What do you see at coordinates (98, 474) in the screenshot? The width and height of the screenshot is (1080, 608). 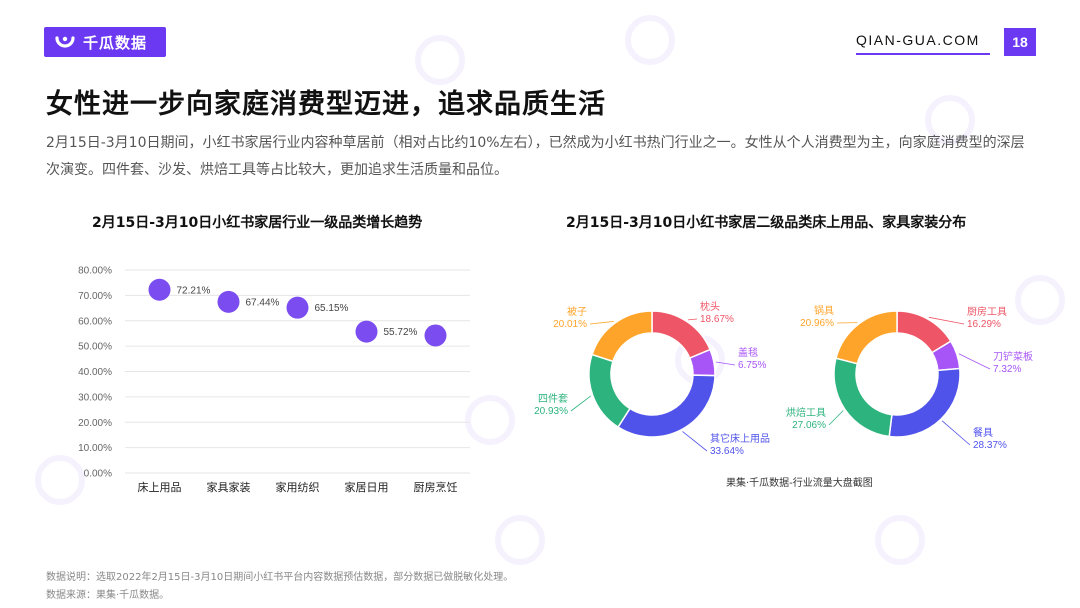 I see `y-tick-label: 0.00%` at bounding box center [98, 474].